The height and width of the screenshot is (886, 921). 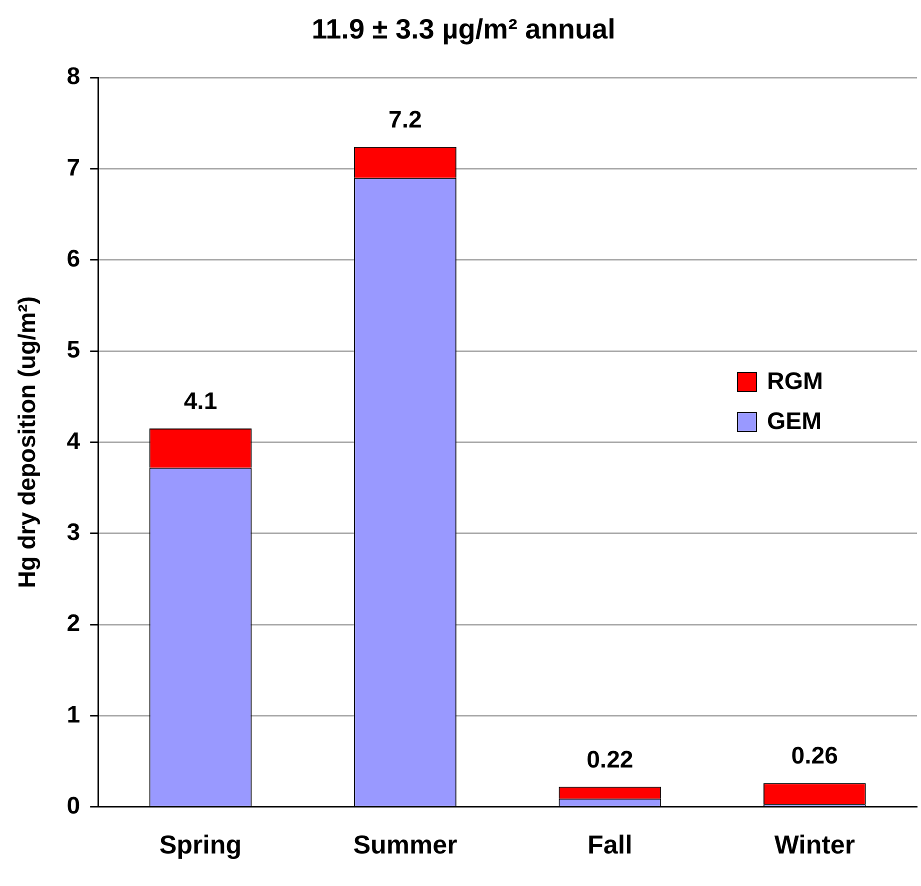 I want to click on y-tick-label: 7, so click(x=73, y=168).